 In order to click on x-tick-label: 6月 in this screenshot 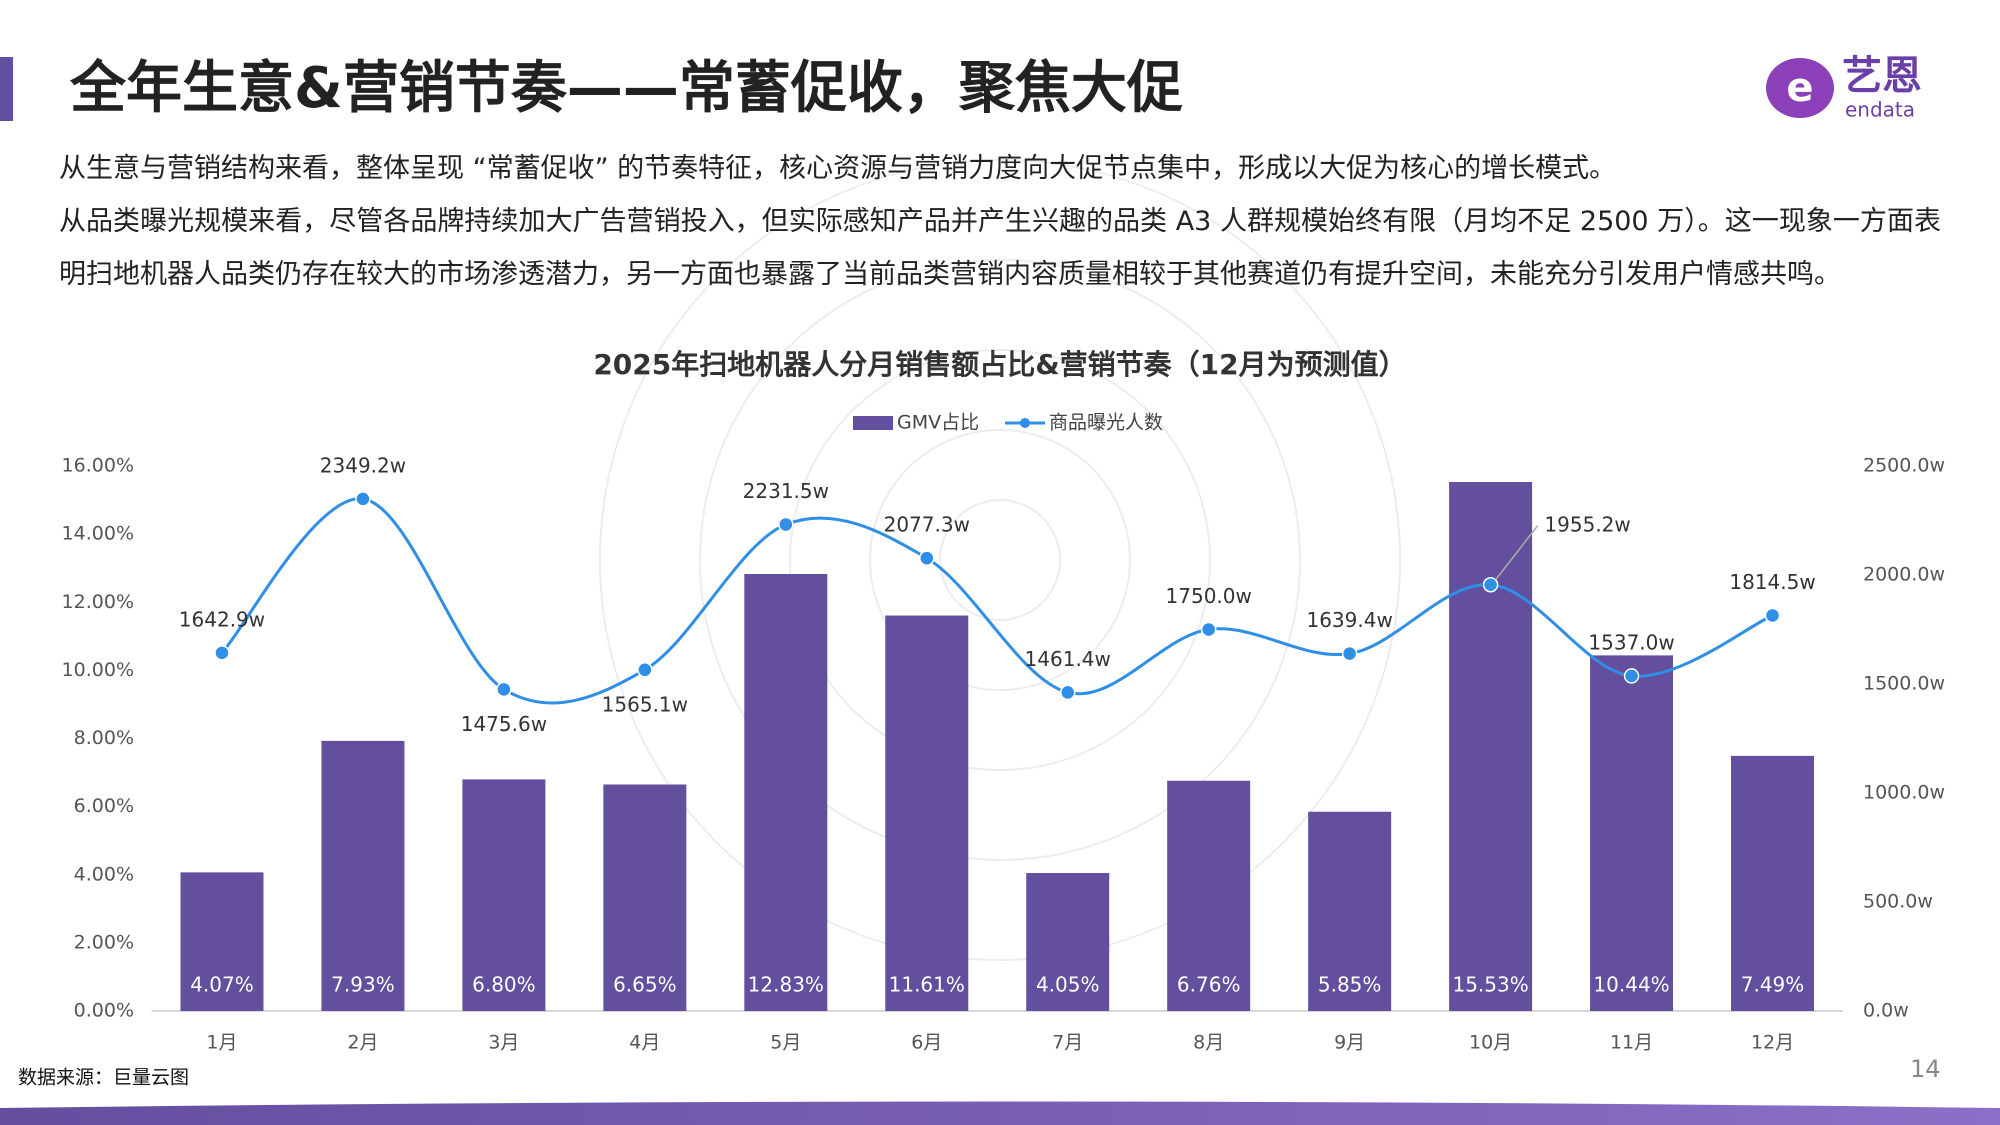, I will do `click(926, 1043)`.